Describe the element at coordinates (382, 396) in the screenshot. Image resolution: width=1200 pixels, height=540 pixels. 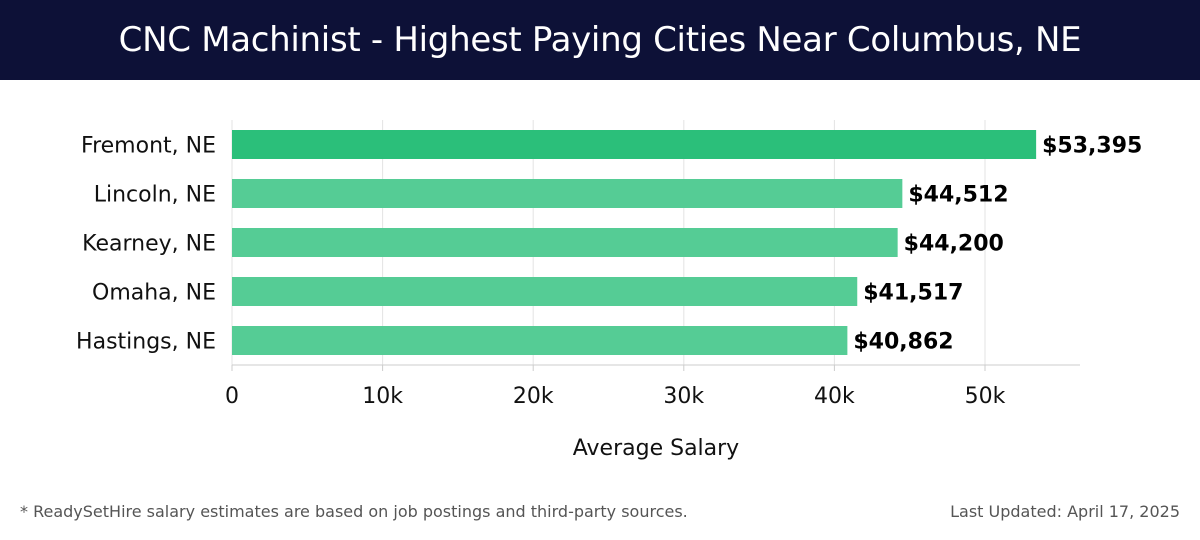
I see `x-tick-label: 10k` at that location.